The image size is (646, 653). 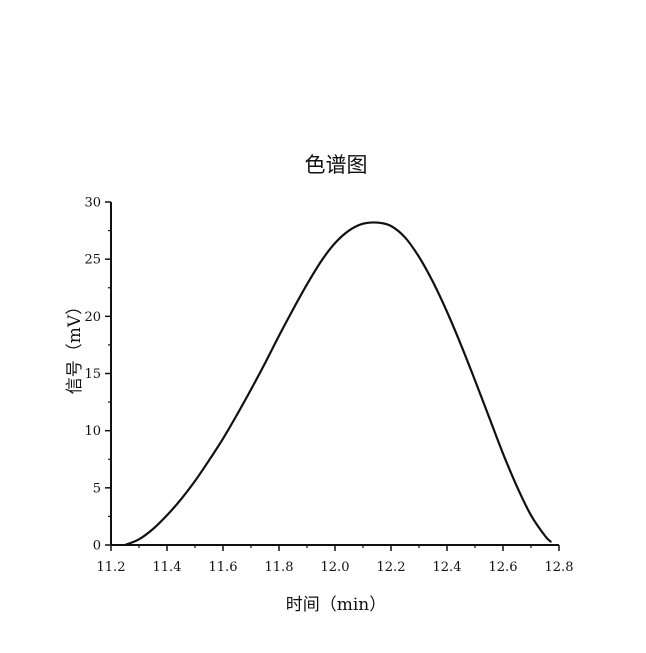 I want to click on y-tick-label: 0, so click(x=97, y=546).